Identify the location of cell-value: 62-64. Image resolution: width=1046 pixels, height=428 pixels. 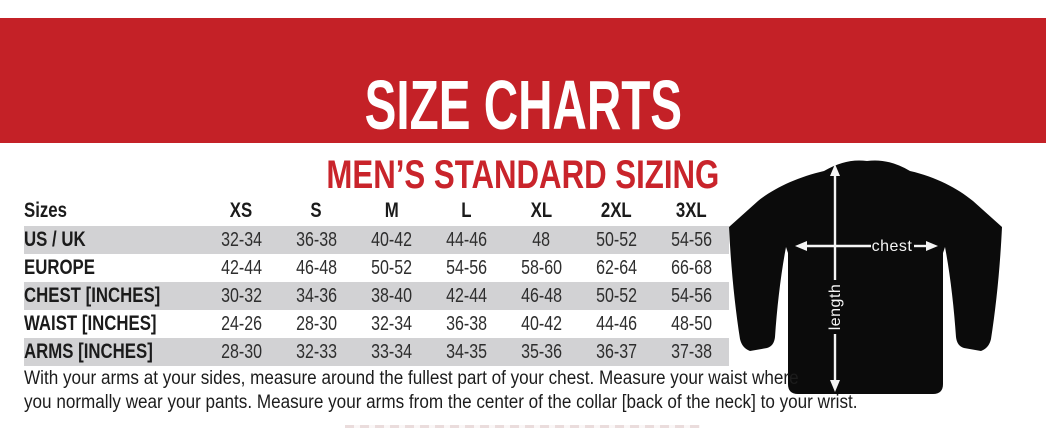
(616, 267).